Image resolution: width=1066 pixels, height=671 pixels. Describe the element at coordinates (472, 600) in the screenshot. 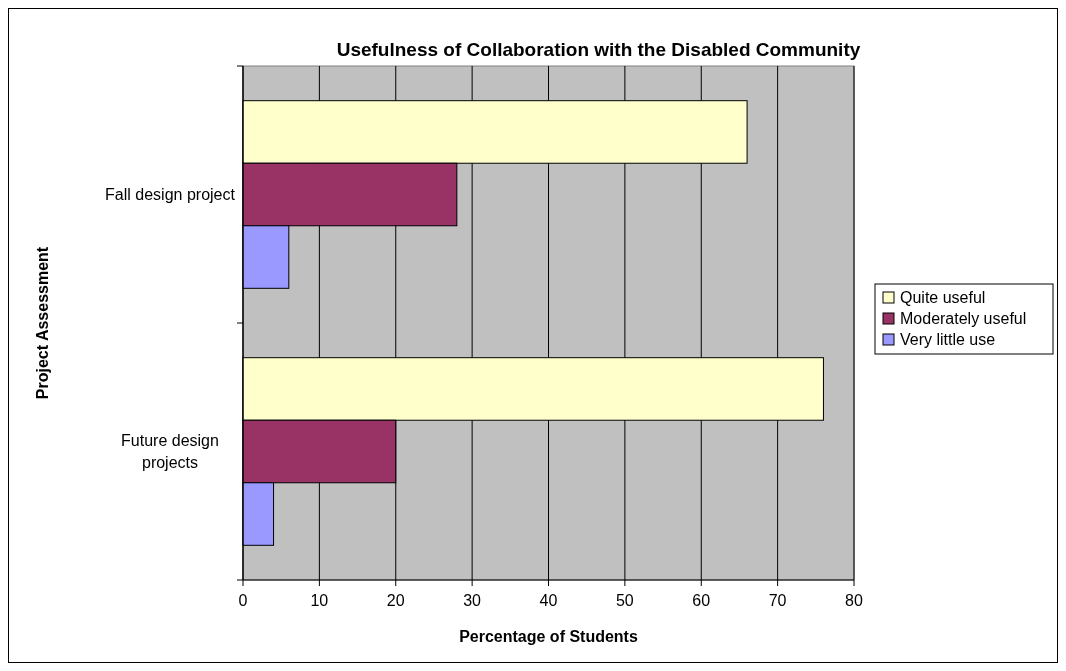

I see `x-tick-label: 30` at that location.